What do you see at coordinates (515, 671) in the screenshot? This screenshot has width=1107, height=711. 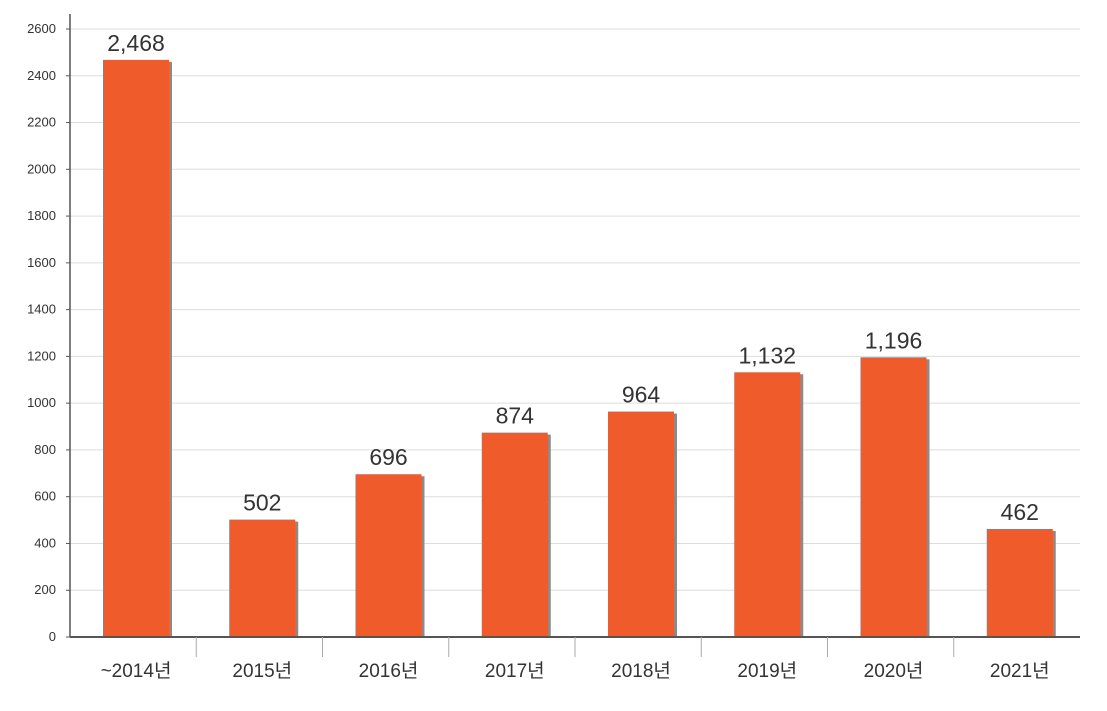 I see `x-tick-label: 2017년` at bounding box center [515, 671].